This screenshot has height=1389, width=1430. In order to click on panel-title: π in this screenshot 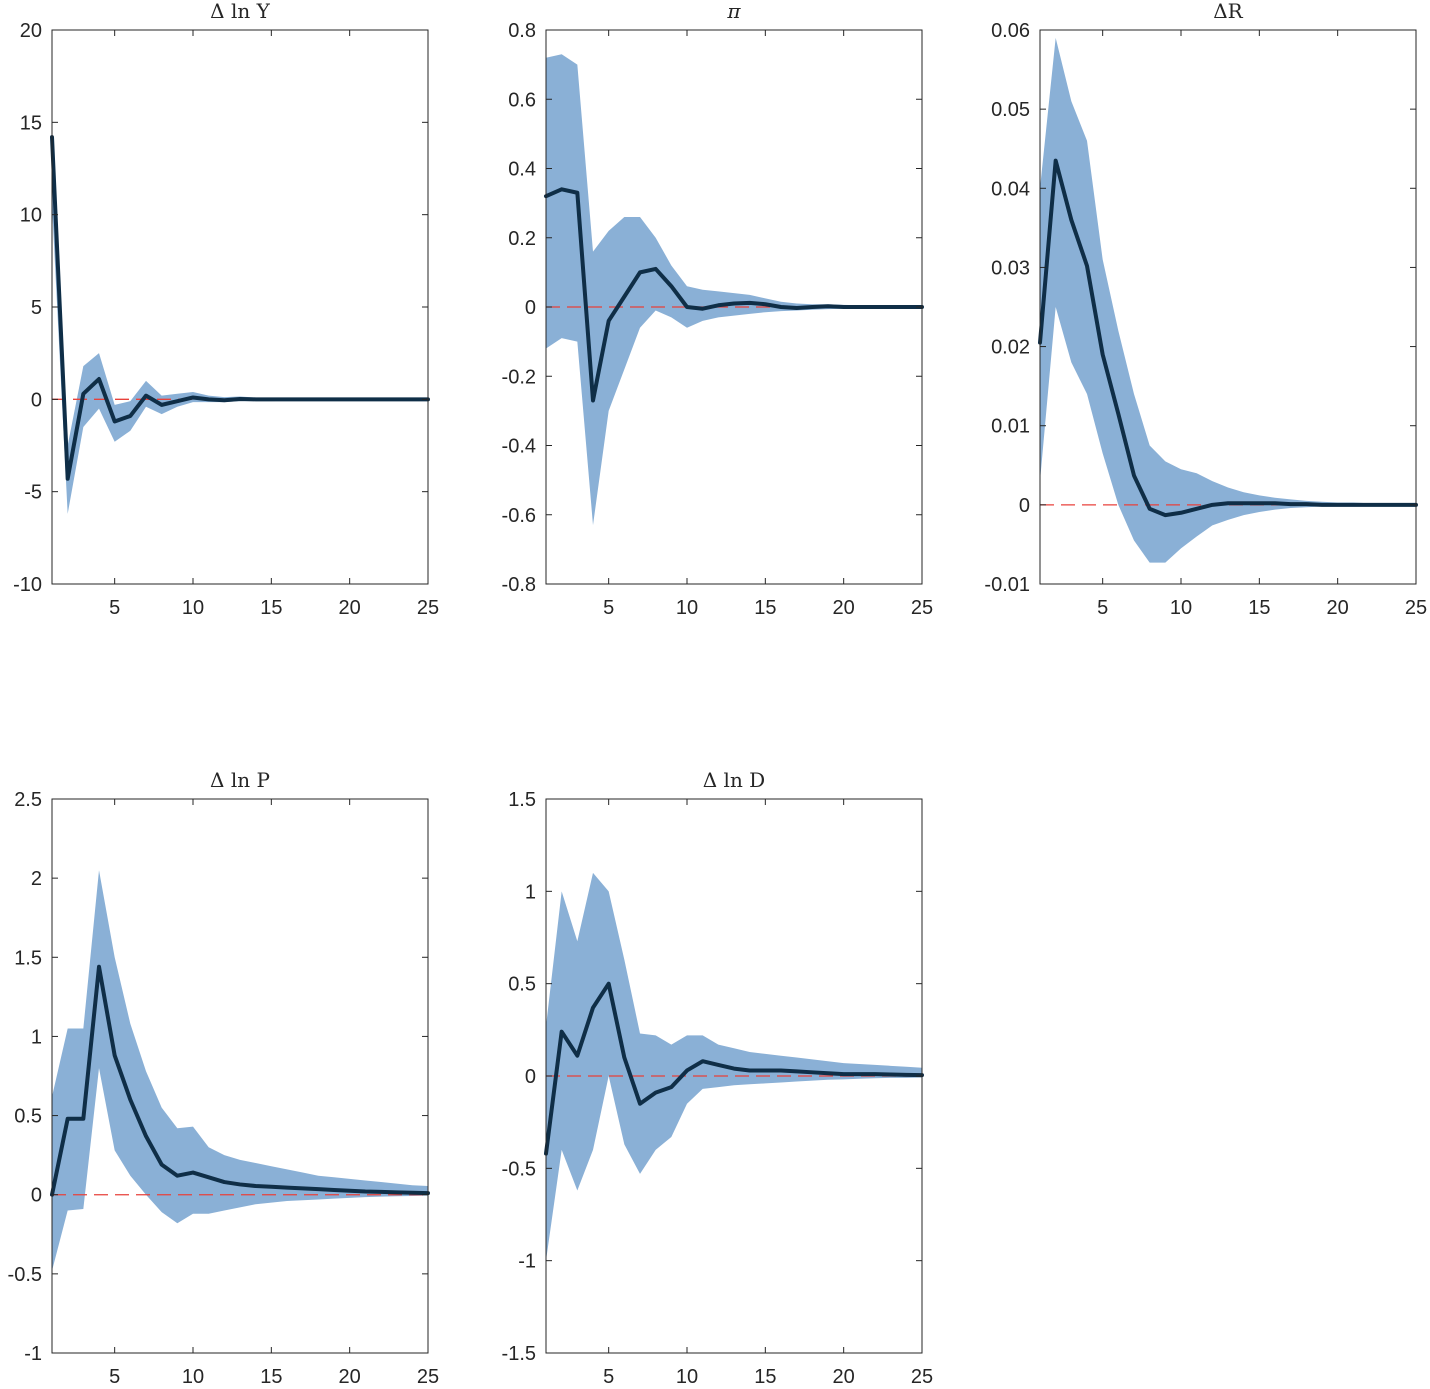, I will do `click(733, 11)`.